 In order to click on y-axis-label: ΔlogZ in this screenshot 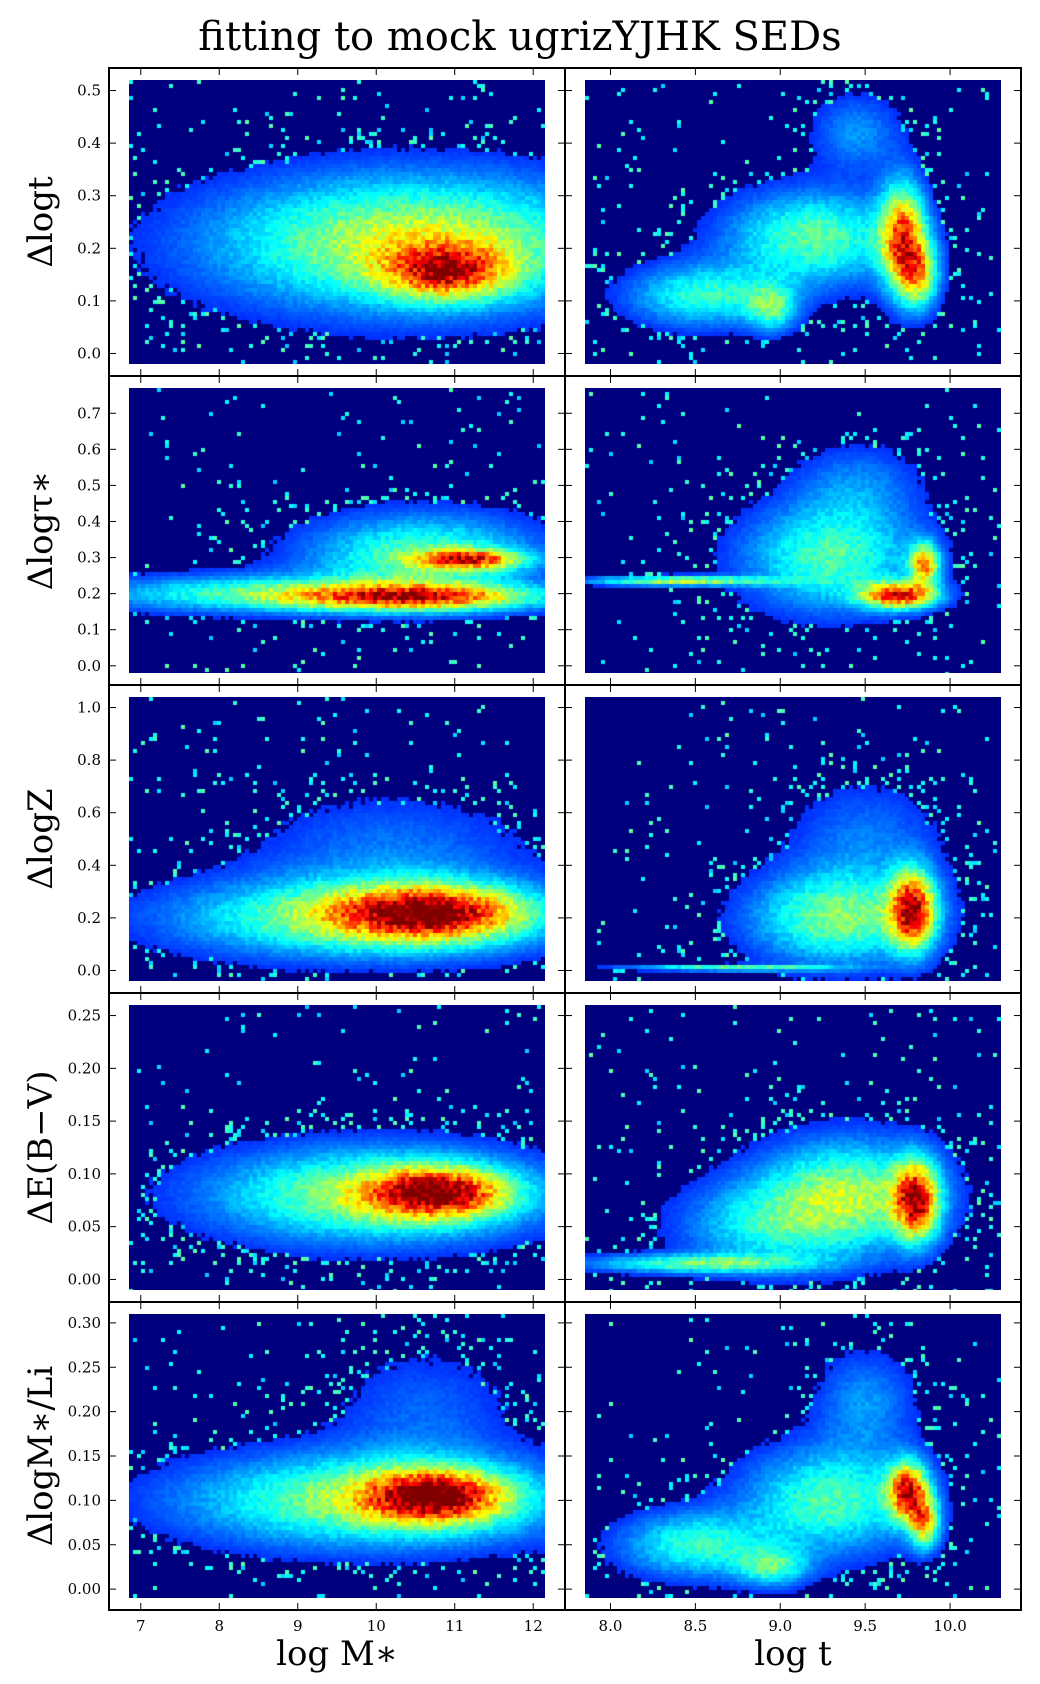, I will do `click(41, 838)`.